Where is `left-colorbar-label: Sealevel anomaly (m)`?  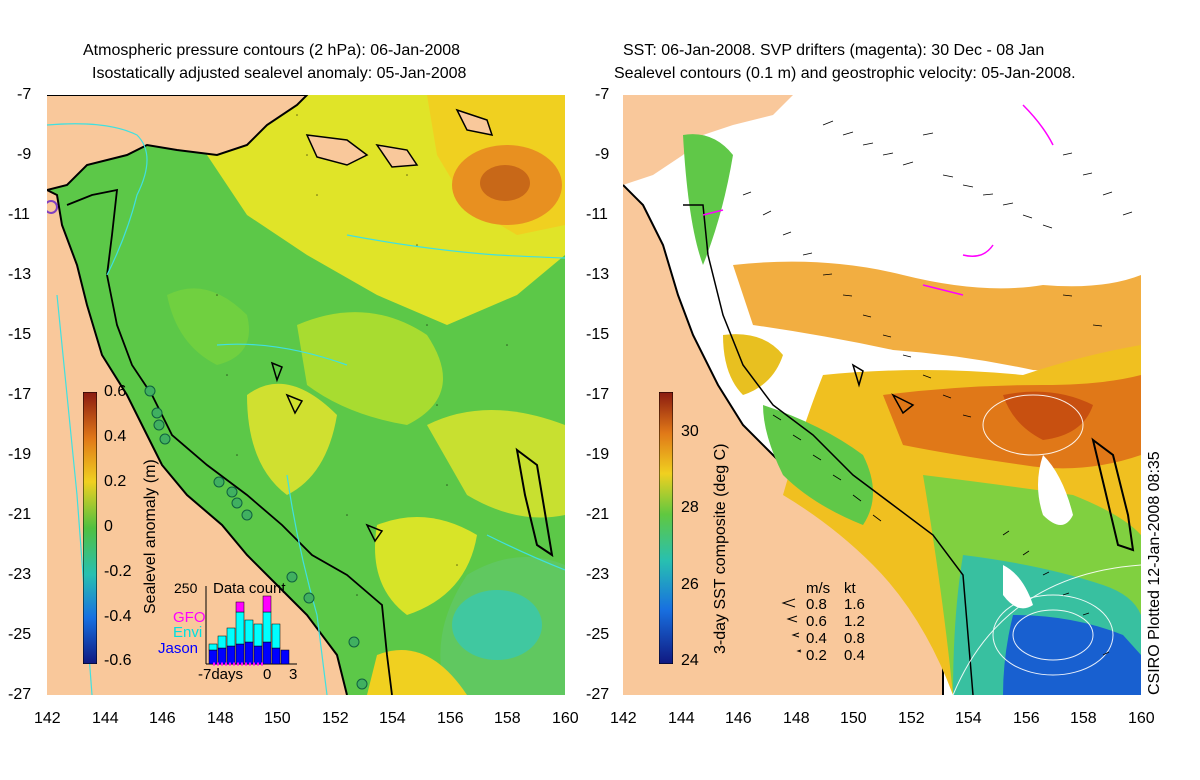 left-colorbar-label: Sealevel anomaly (m) is located at coordinates (150, 536).